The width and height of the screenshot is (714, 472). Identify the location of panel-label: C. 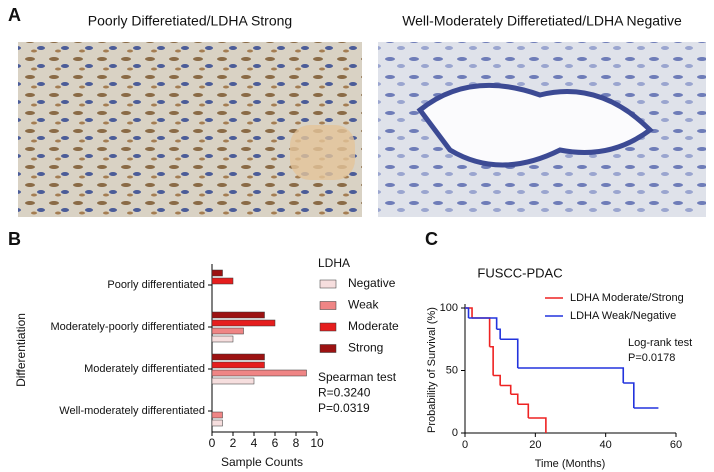
(431, 239).